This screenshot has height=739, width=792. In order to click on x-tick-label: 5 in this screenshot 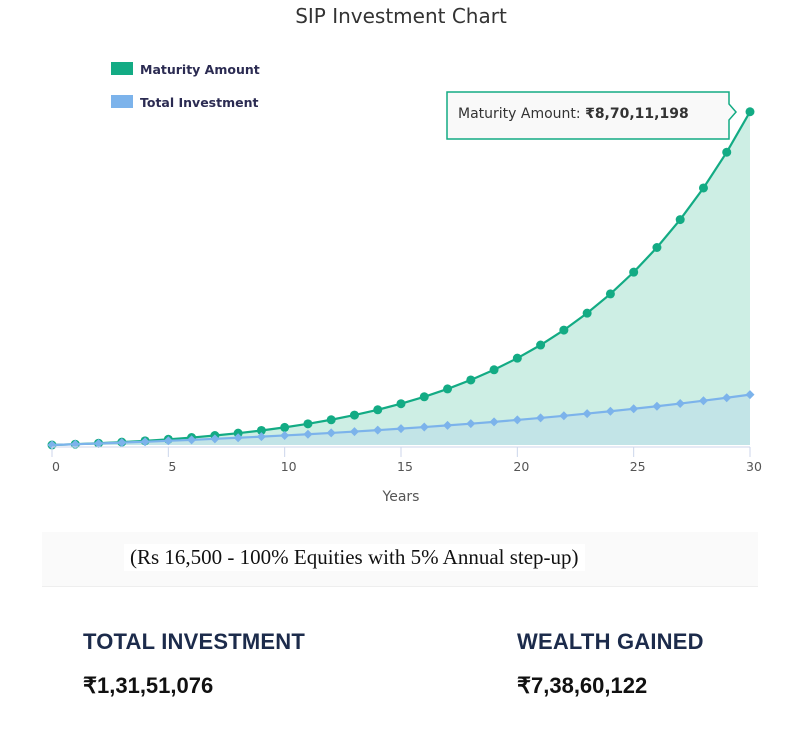, I will do `click(172, 466)`.